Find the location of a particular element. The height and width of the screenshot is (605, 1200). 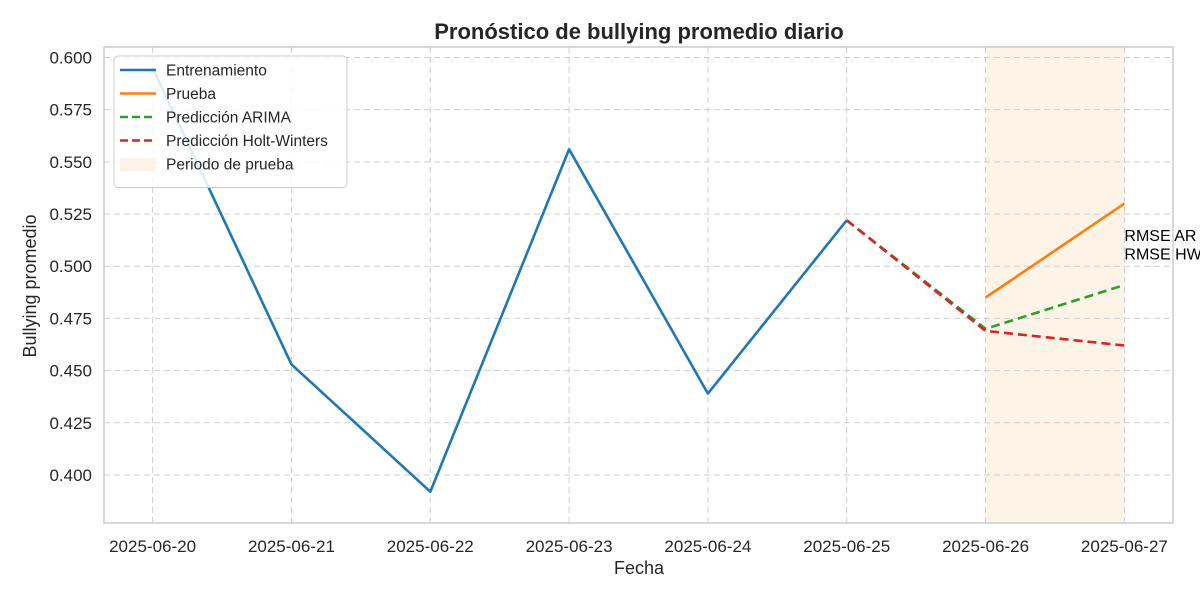

y-axis-label: Bullying promedio is located at coordinates (30, 285).